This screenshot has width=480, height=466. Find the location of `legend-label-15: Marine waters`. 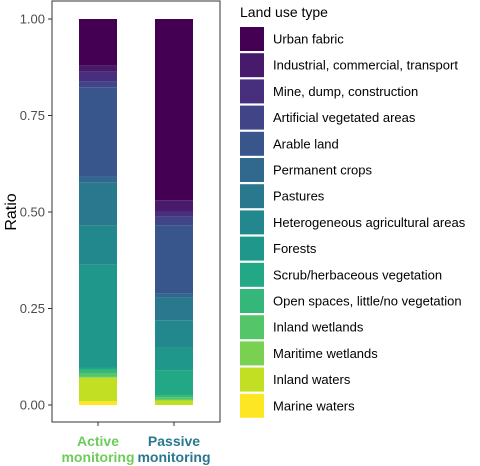

legend-label-15: Marine waters is located at coordinates (314, 405).